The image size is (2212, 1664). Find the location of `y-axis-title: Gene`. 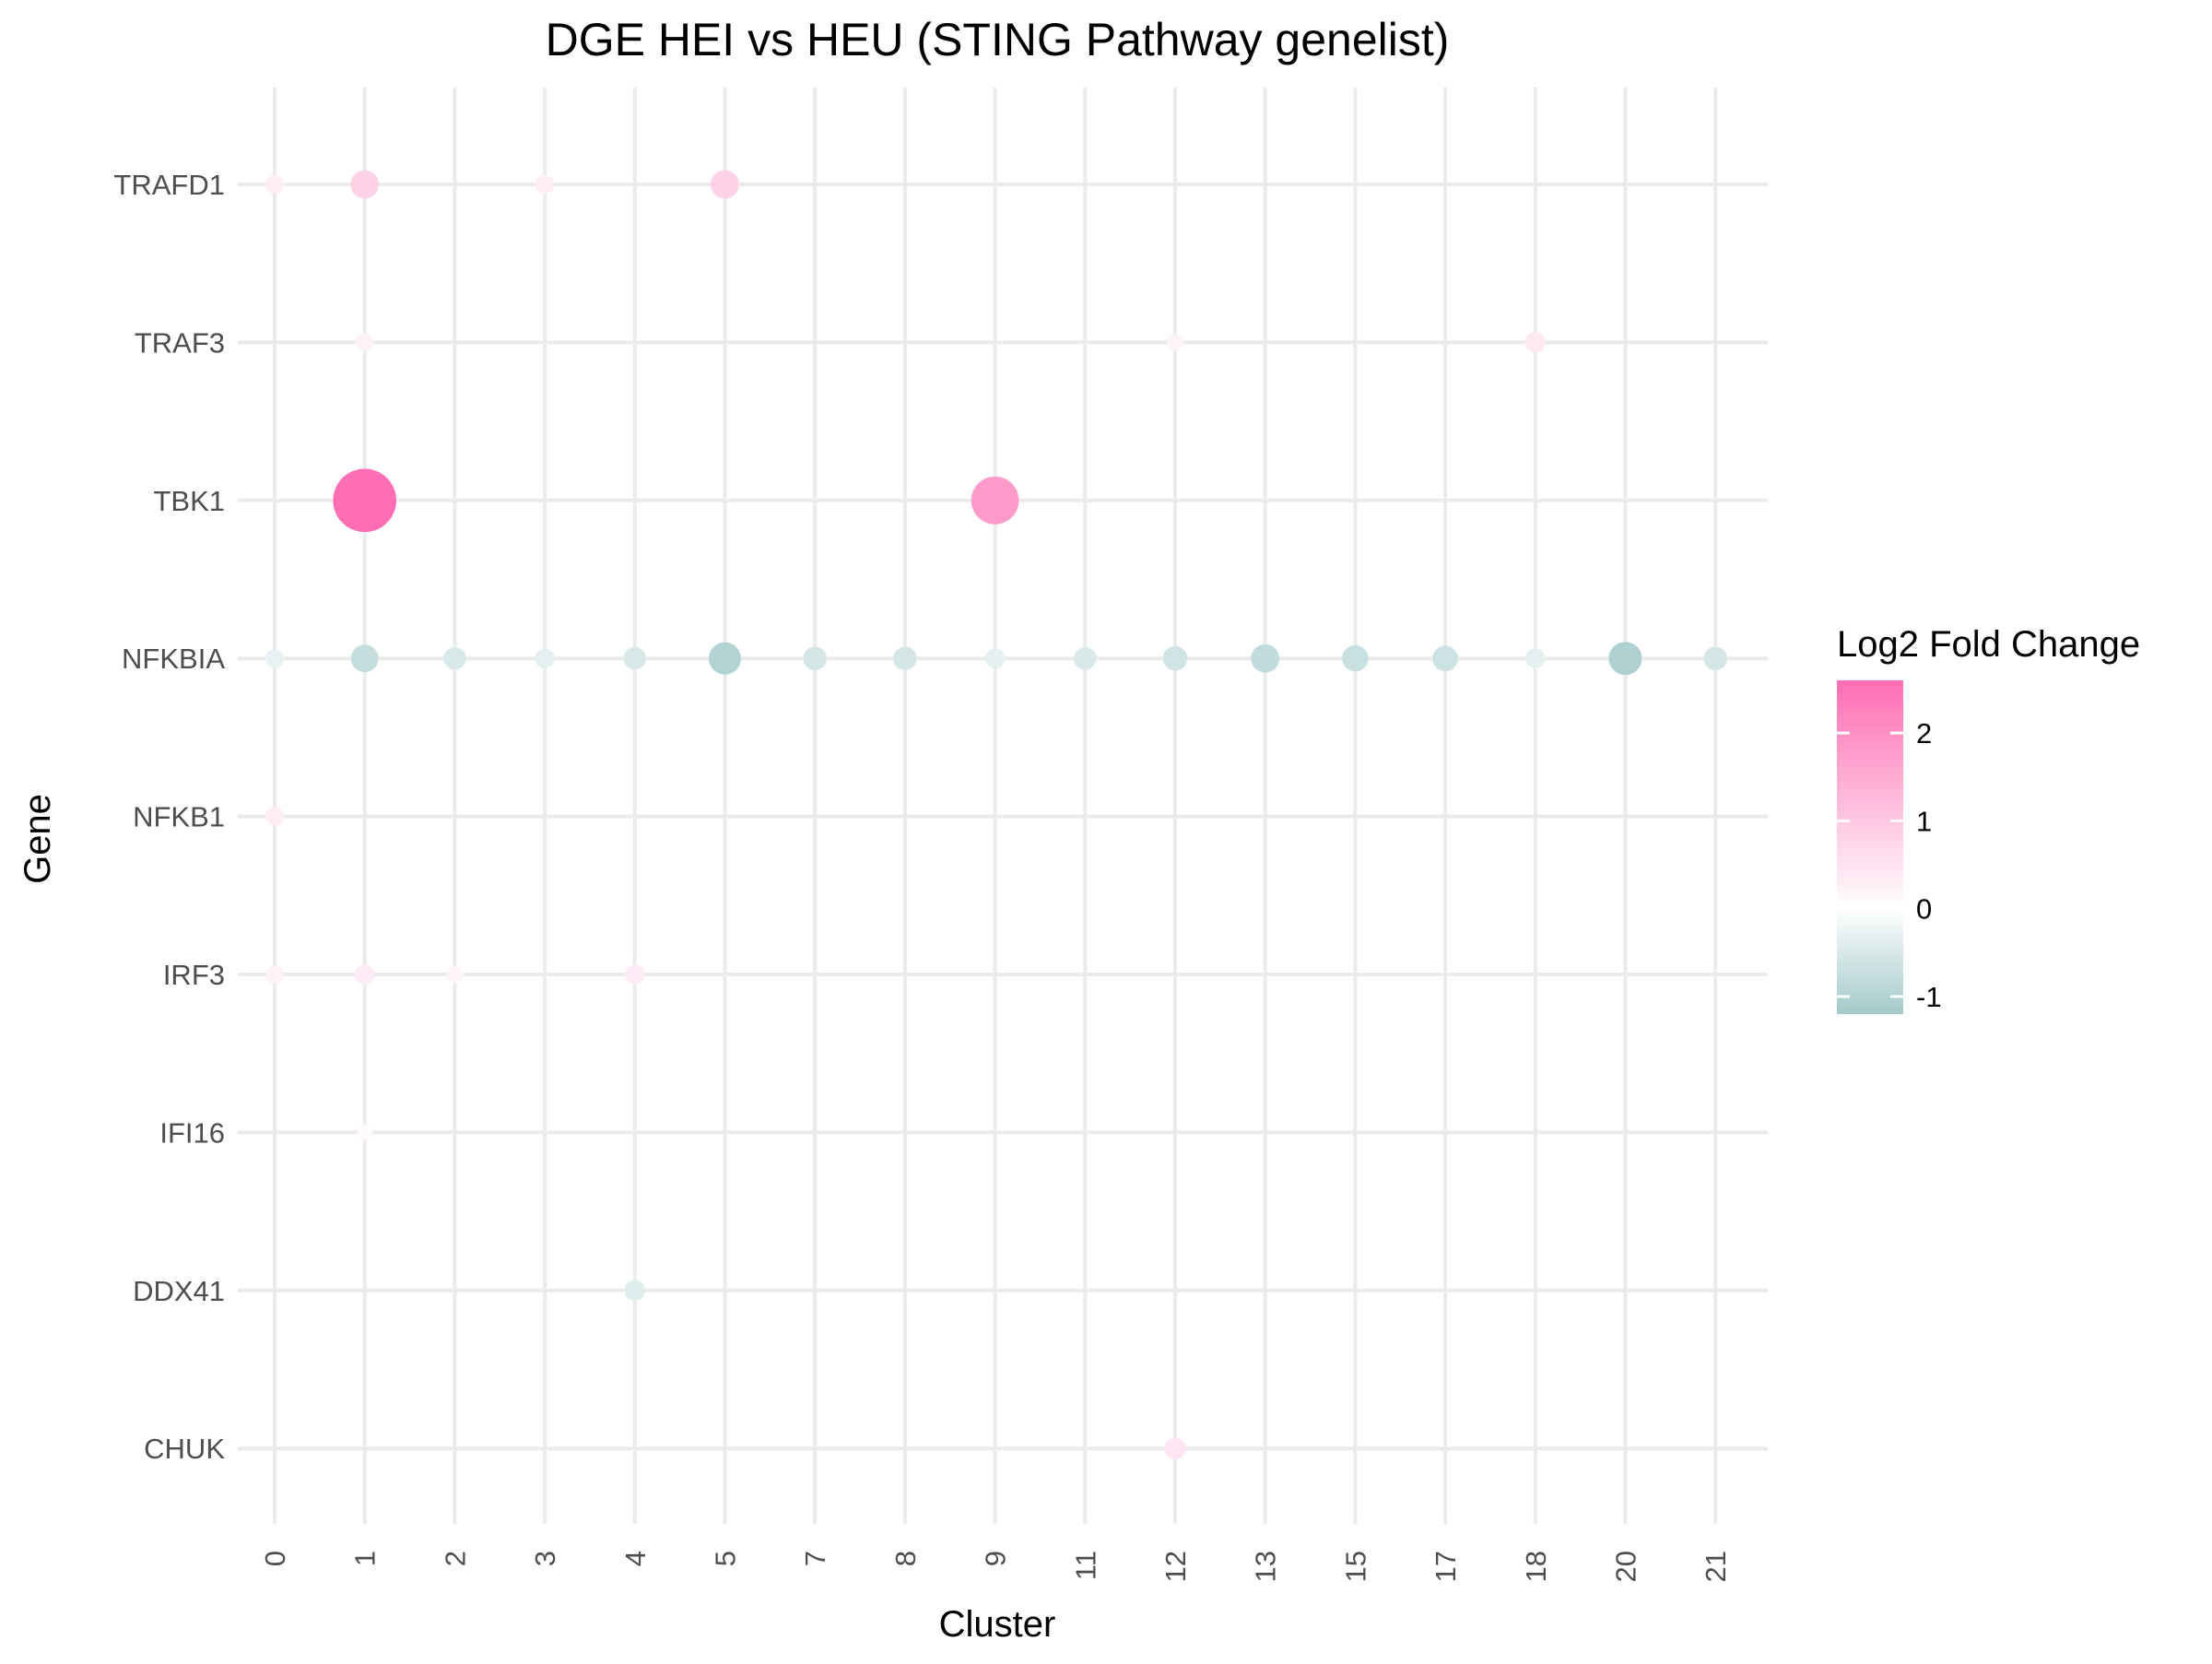

y-axis-title: Gene is located at coordinates (38, 839).